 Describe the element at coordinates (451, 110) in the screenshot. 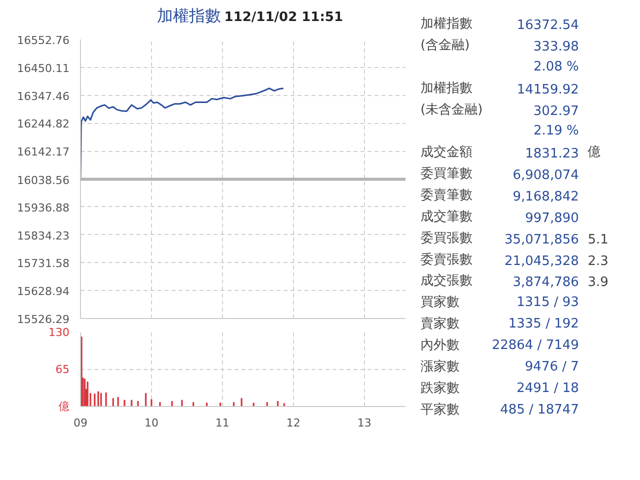

I see `category-label: (未含金融)` at that location.